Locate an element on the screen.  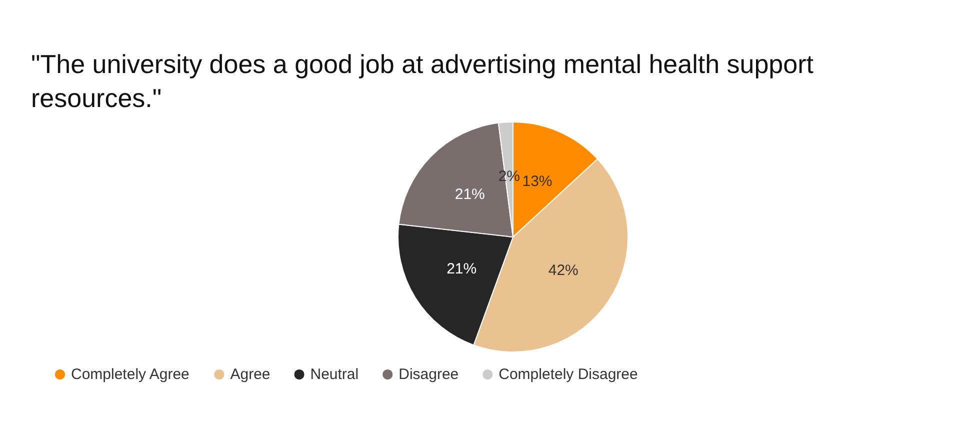
legend-label: Completely Agree is located at coordinates (130, 374).